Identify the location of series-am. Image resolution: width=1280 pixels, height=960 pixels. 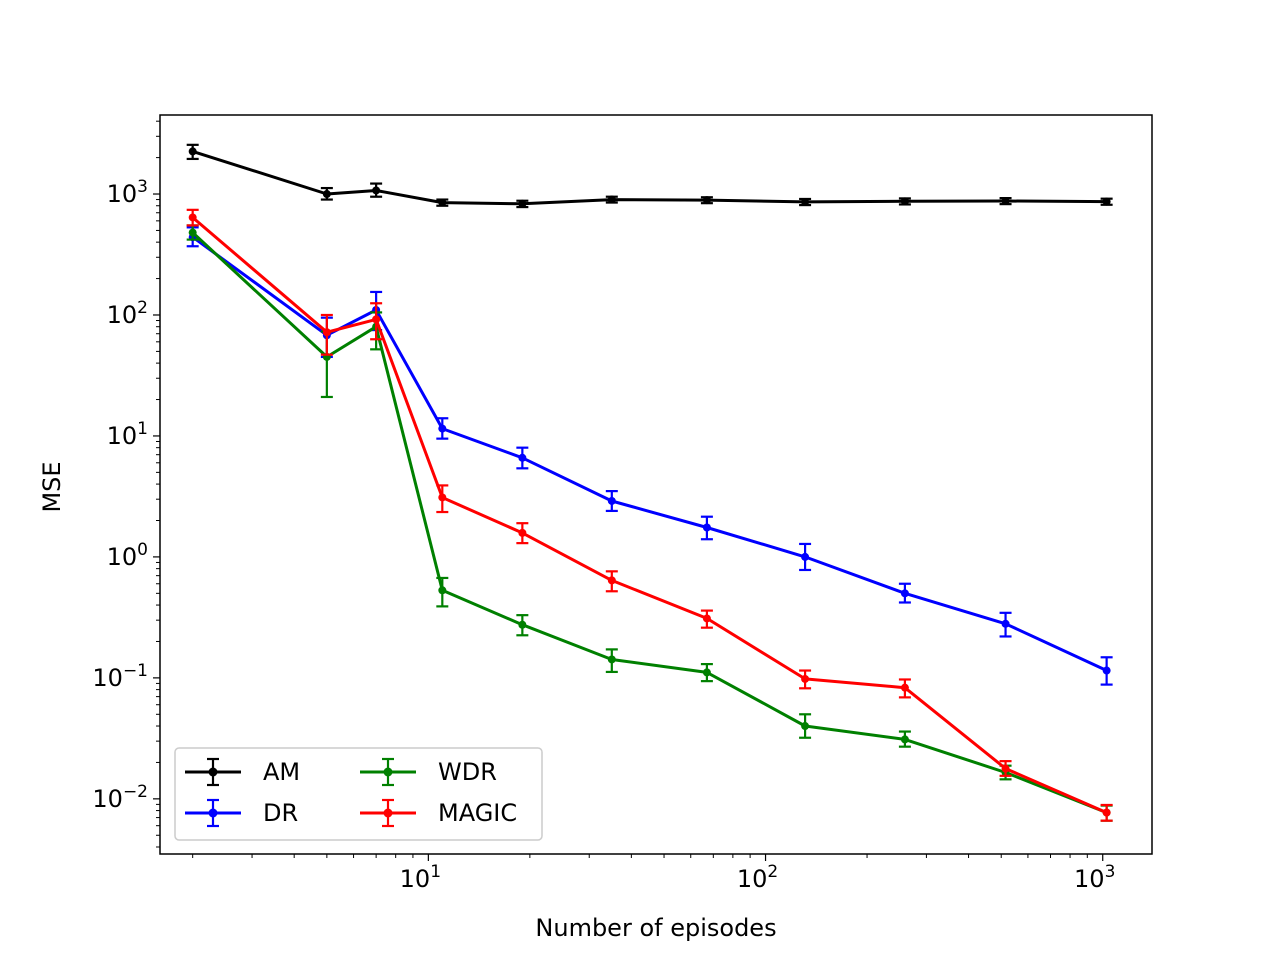
(649, 176).